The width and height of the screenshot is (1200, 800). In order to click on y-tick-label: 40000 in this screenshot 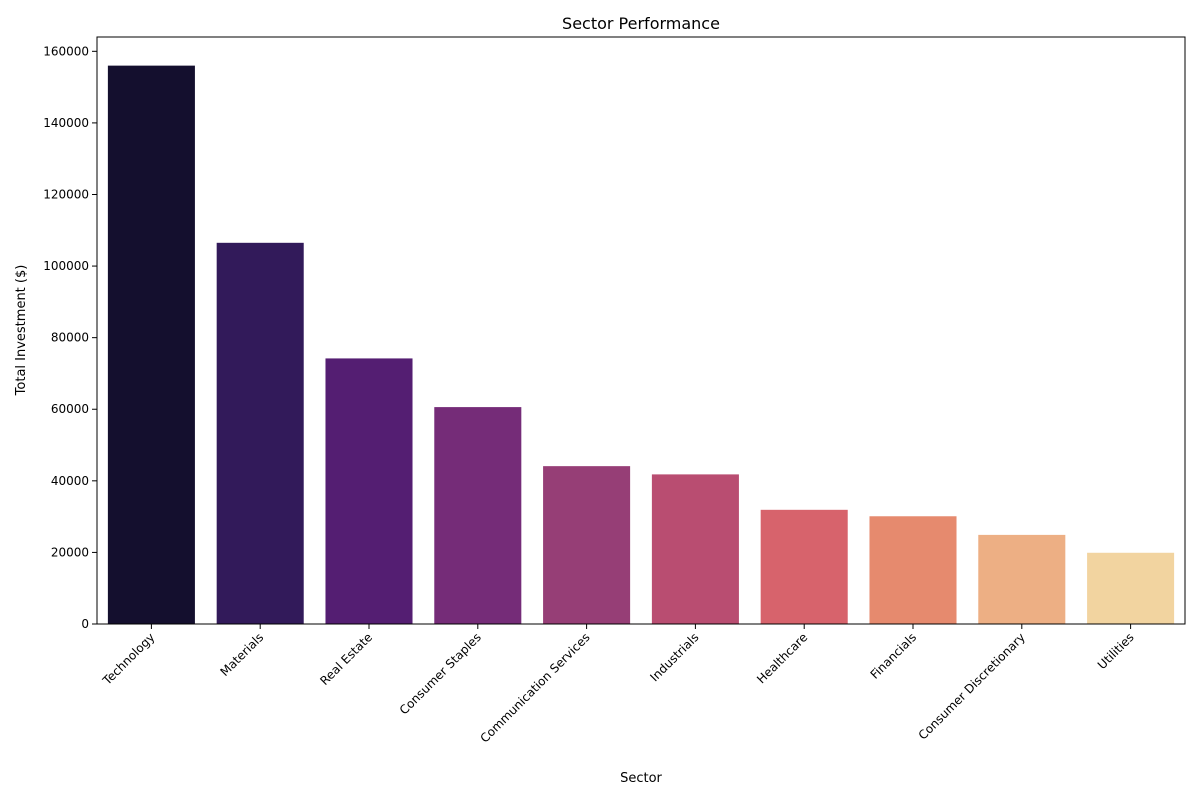, I will do `click(70, 481)`.